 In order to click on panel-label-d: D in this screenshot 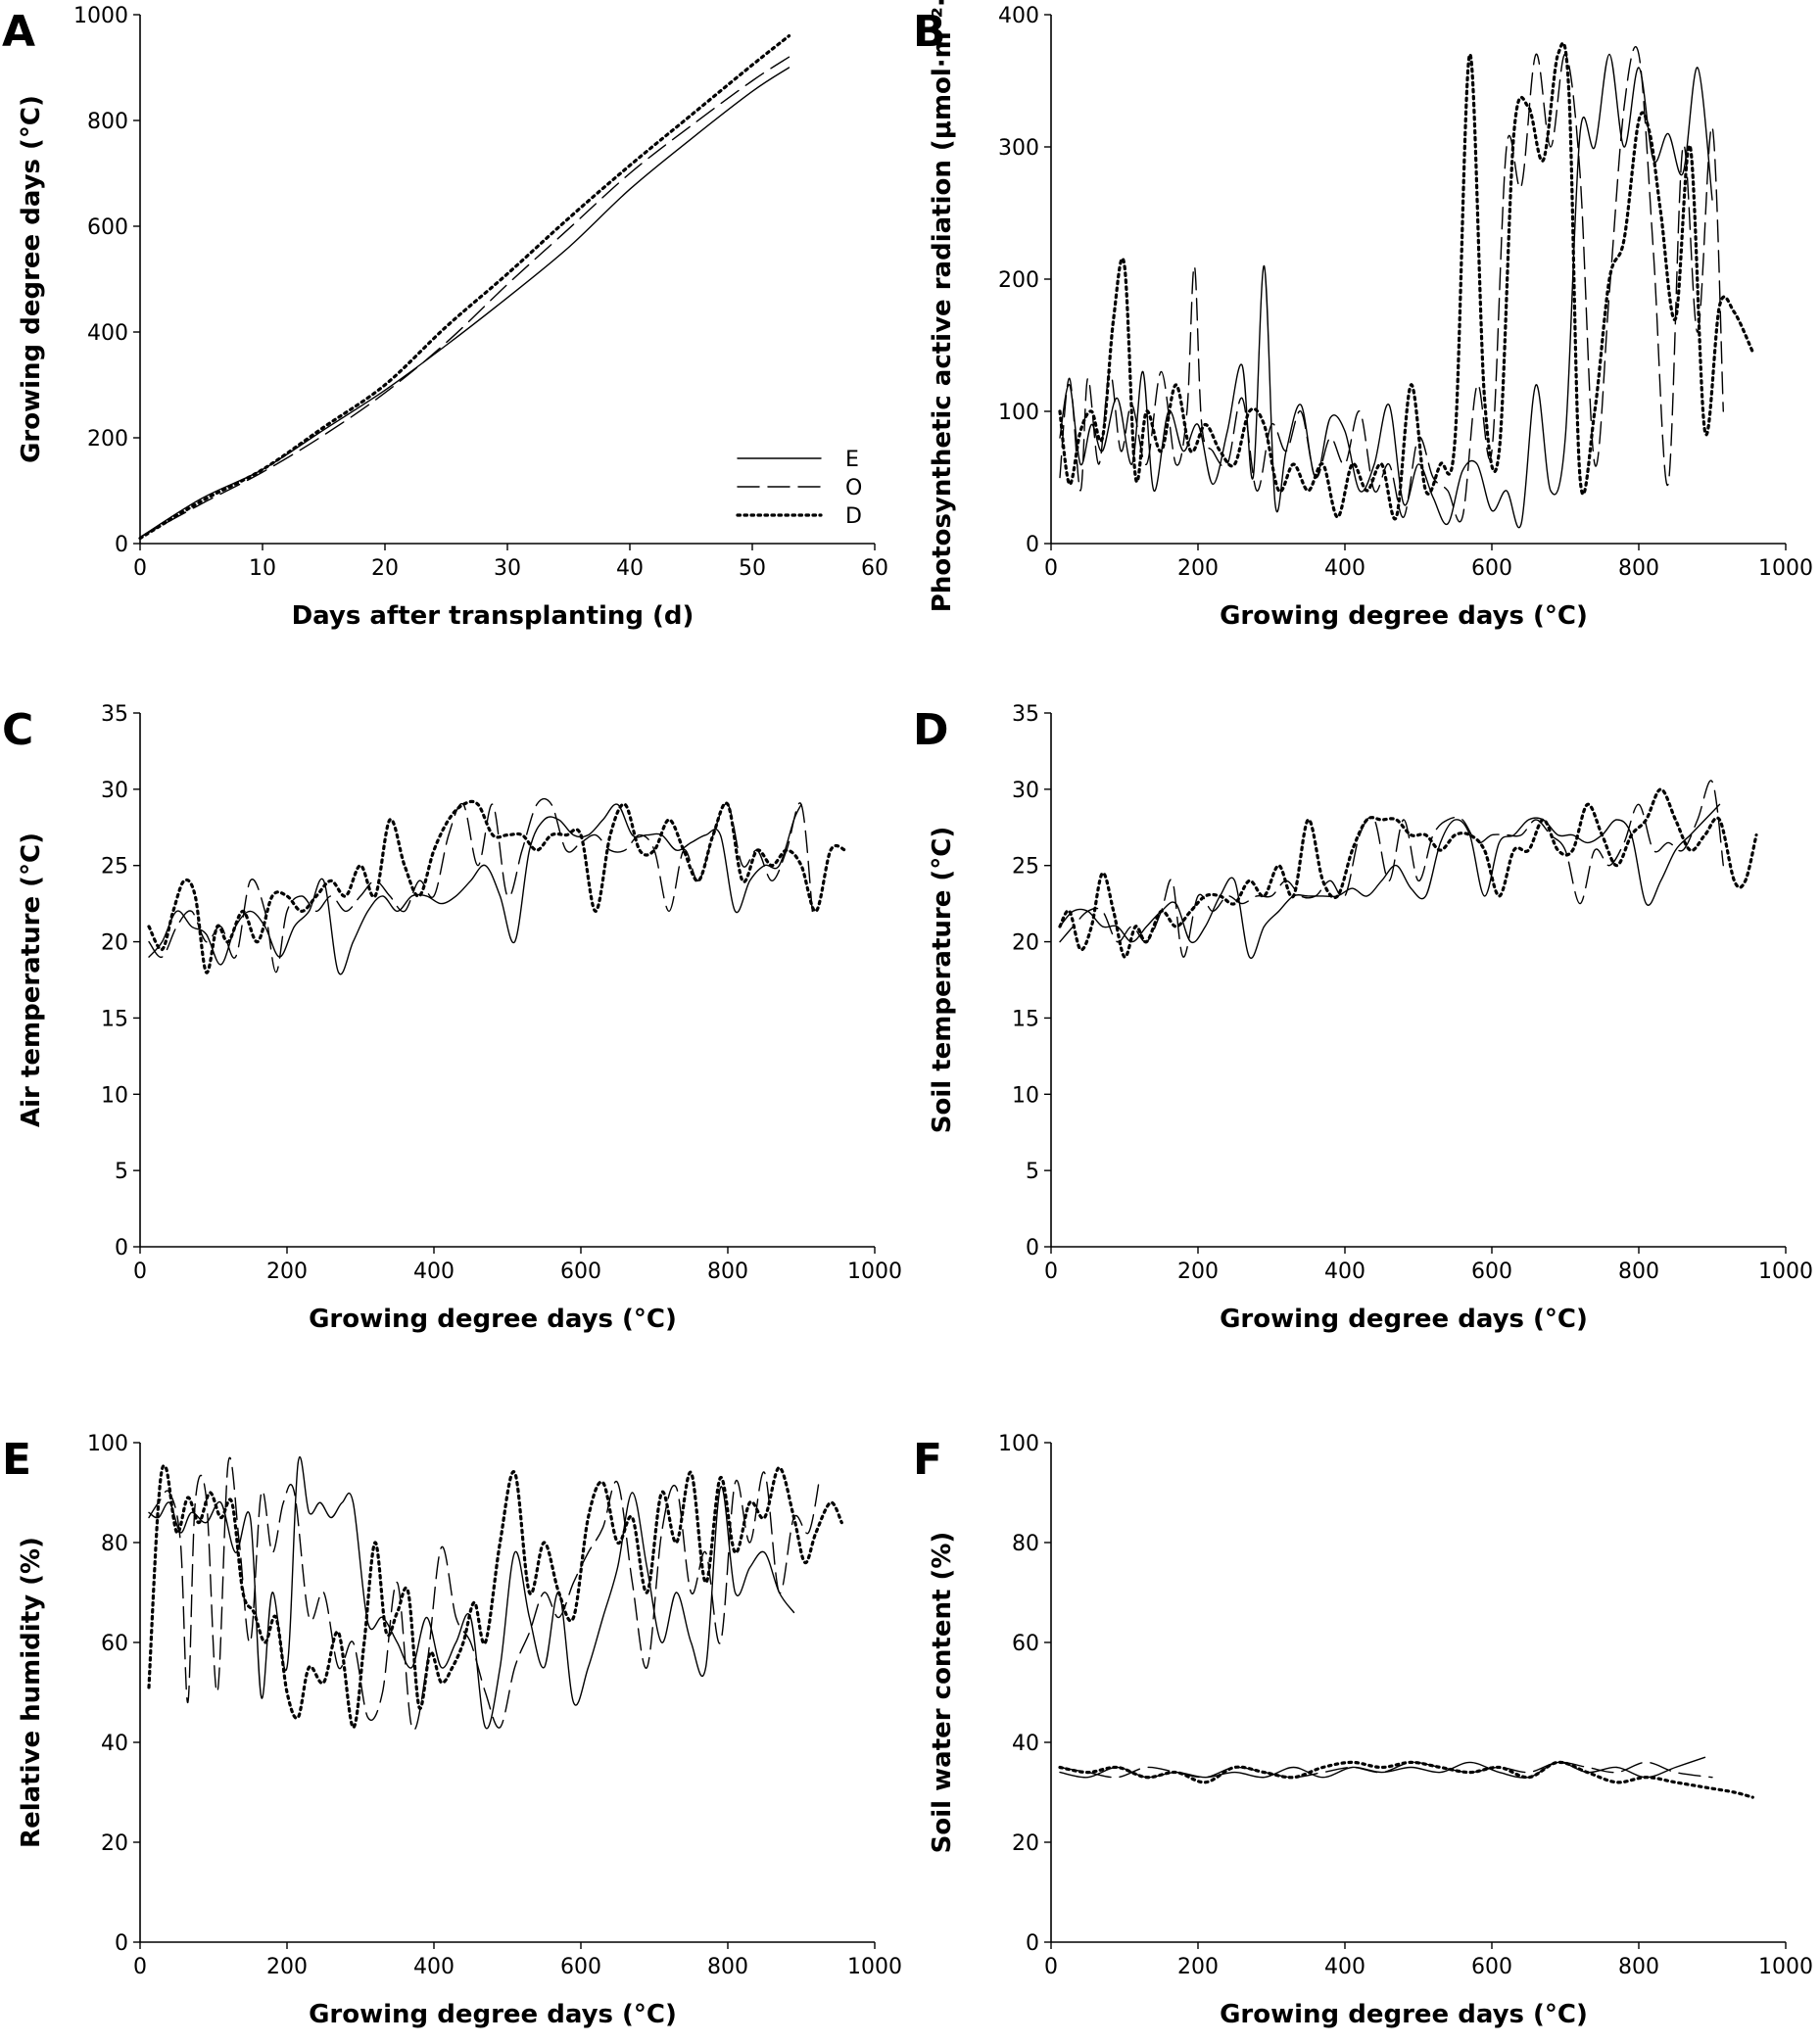, I will do `click(931, 730)`.